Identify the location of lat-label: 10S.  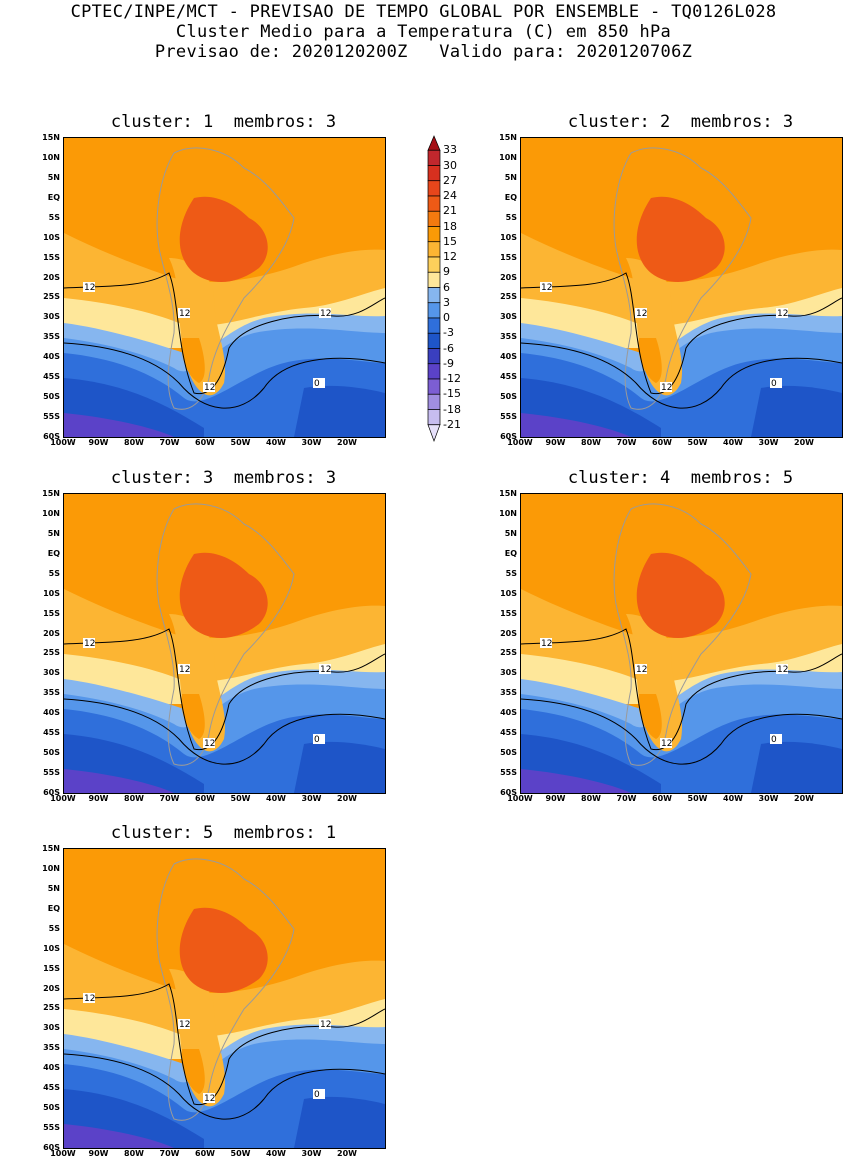
(508, 593).